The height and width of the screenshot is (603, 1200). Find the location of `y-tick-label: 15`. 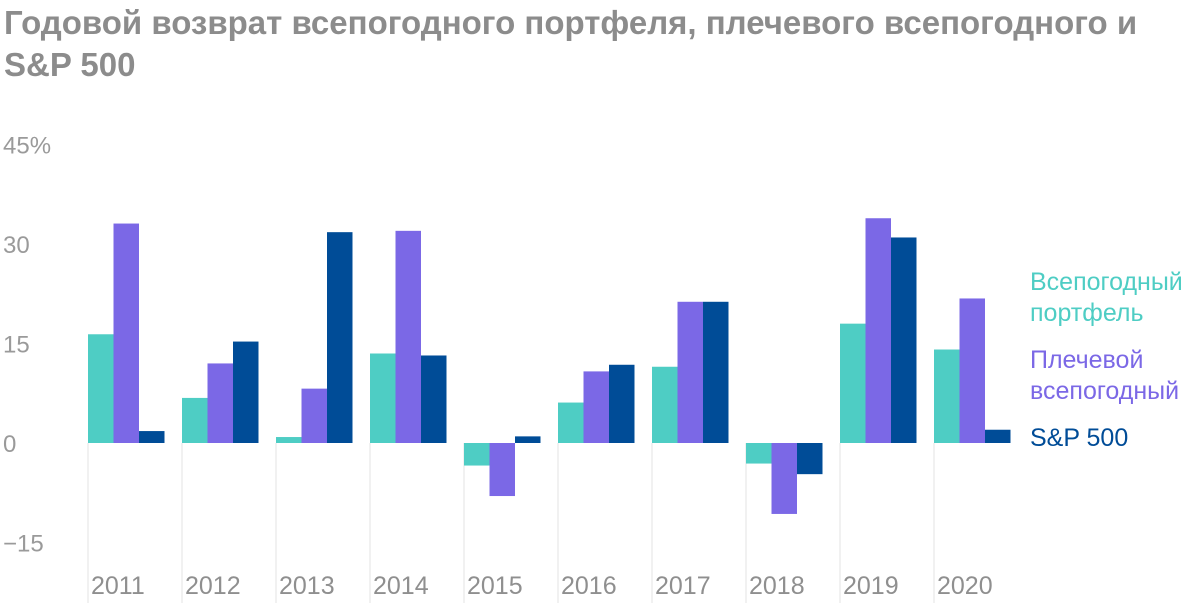

y-tick-label: 15 is located at coordinates (16, 345).